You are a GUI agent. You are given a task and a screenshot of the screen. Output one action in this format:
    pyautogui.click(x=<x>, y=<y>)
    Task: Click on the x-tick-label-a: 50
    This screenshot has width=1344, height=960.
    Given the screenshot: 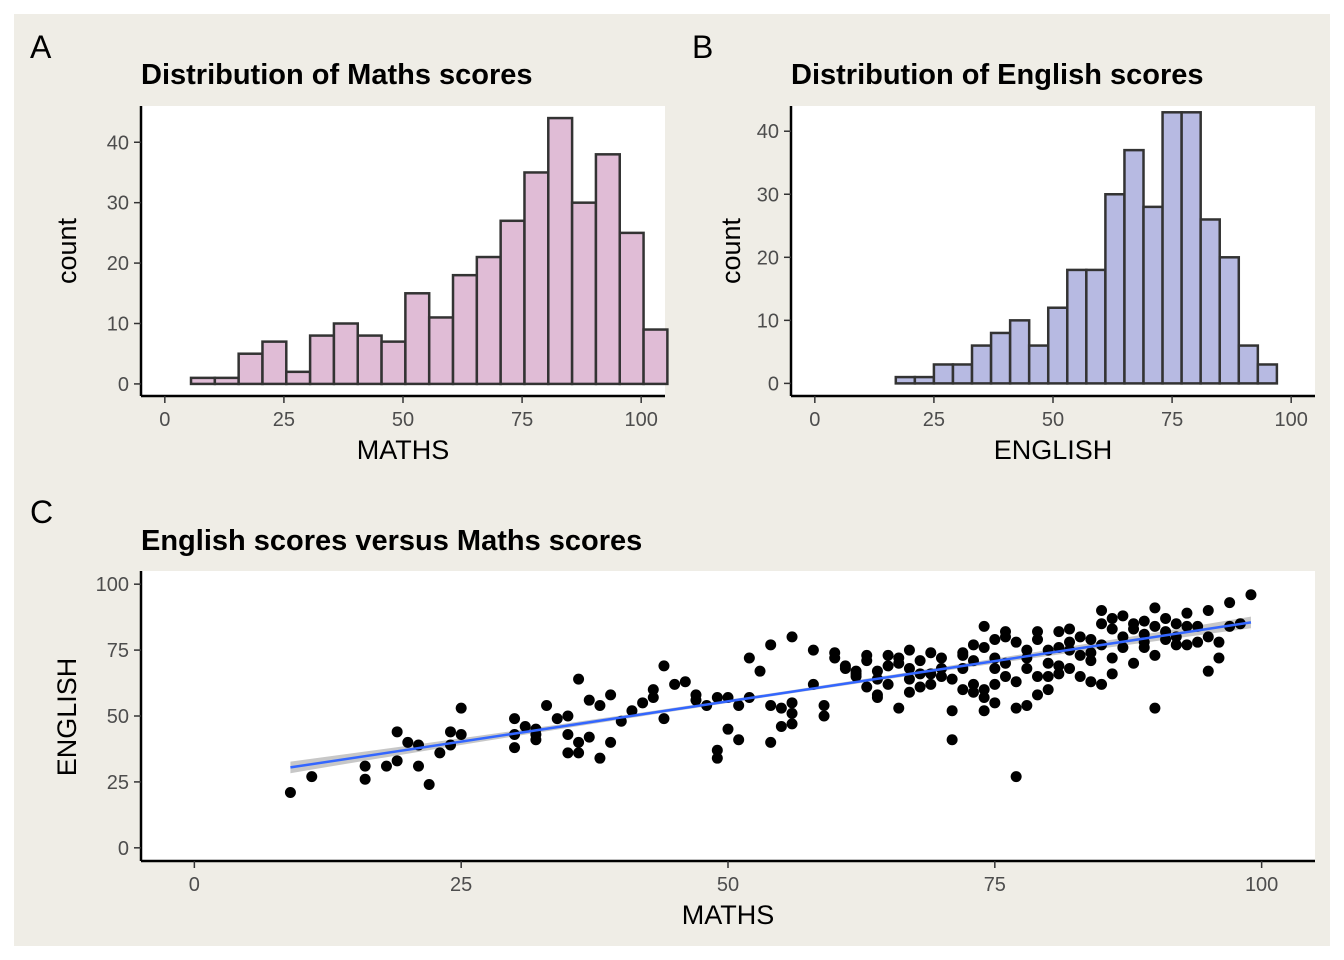 What is the action you would take?
    pyautogui.click(x=403, y=420)
    